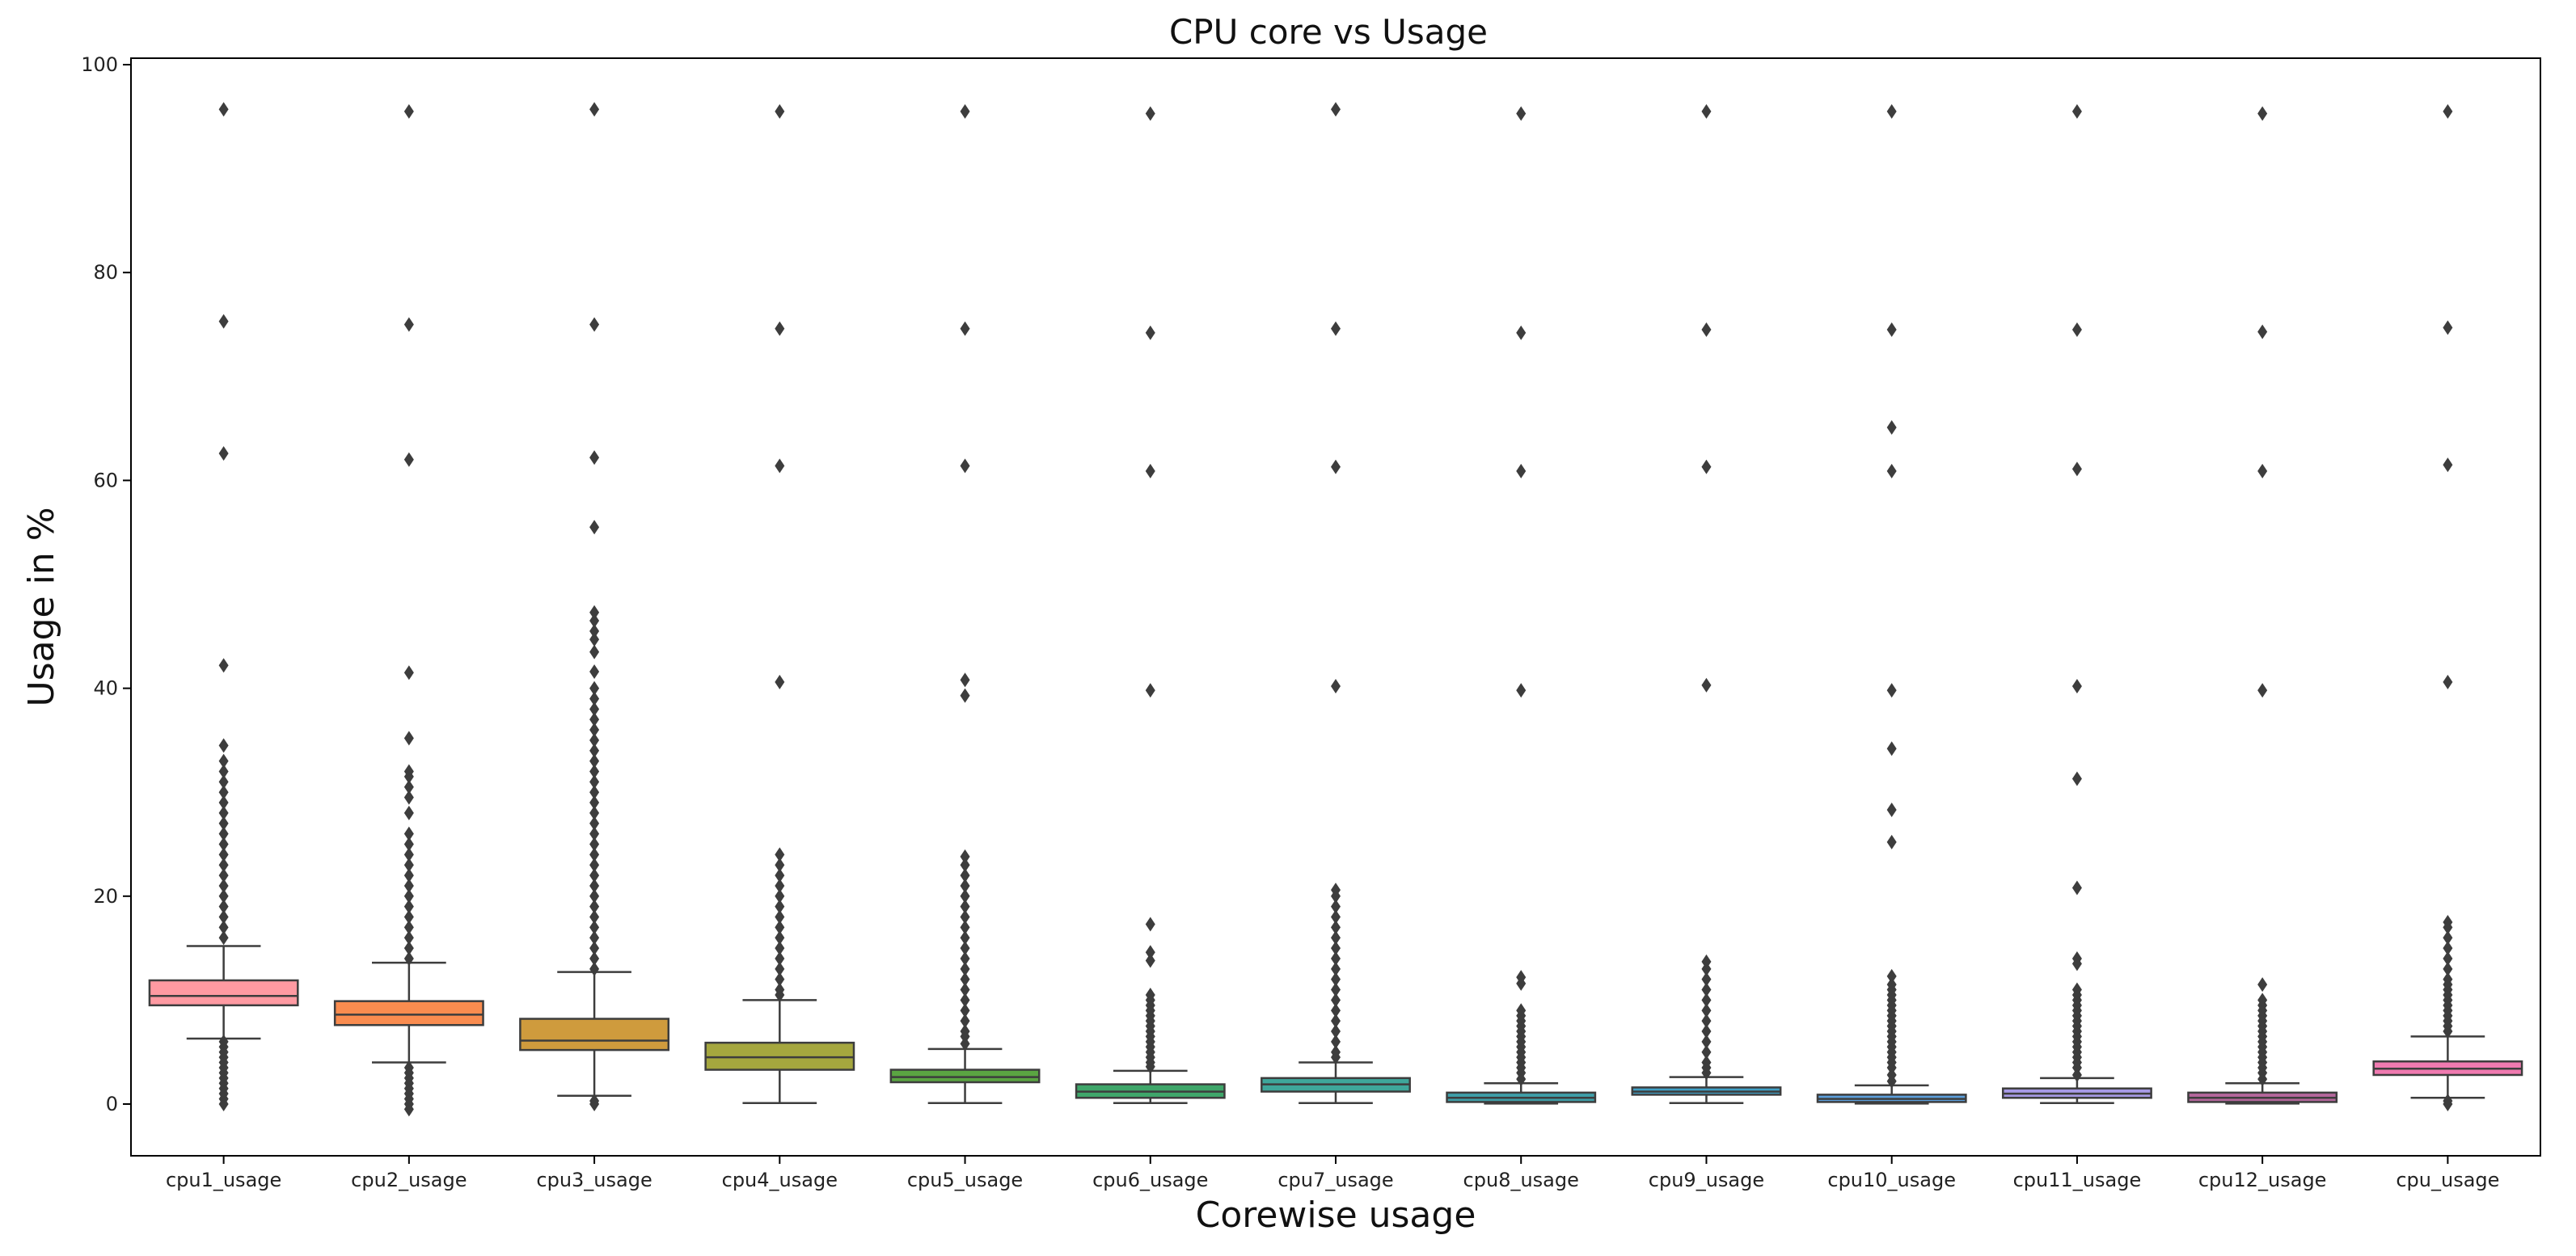 The width and height of the screenshot is (2576, 1256). What do you see at coordinates (1891, 604) in the screenshot?
I see `box-cpu10_usage` at bounding box center [1891, 604].